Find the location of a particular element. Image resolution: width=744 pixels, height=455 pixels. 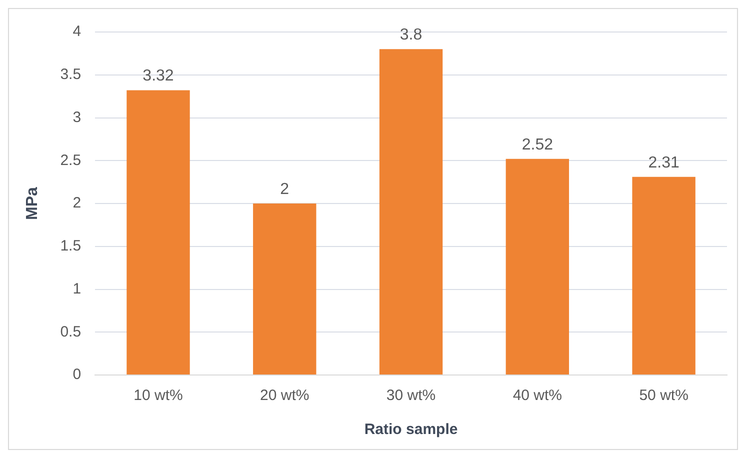

y-tick-label: 1 is located at coordinates (77, 289).